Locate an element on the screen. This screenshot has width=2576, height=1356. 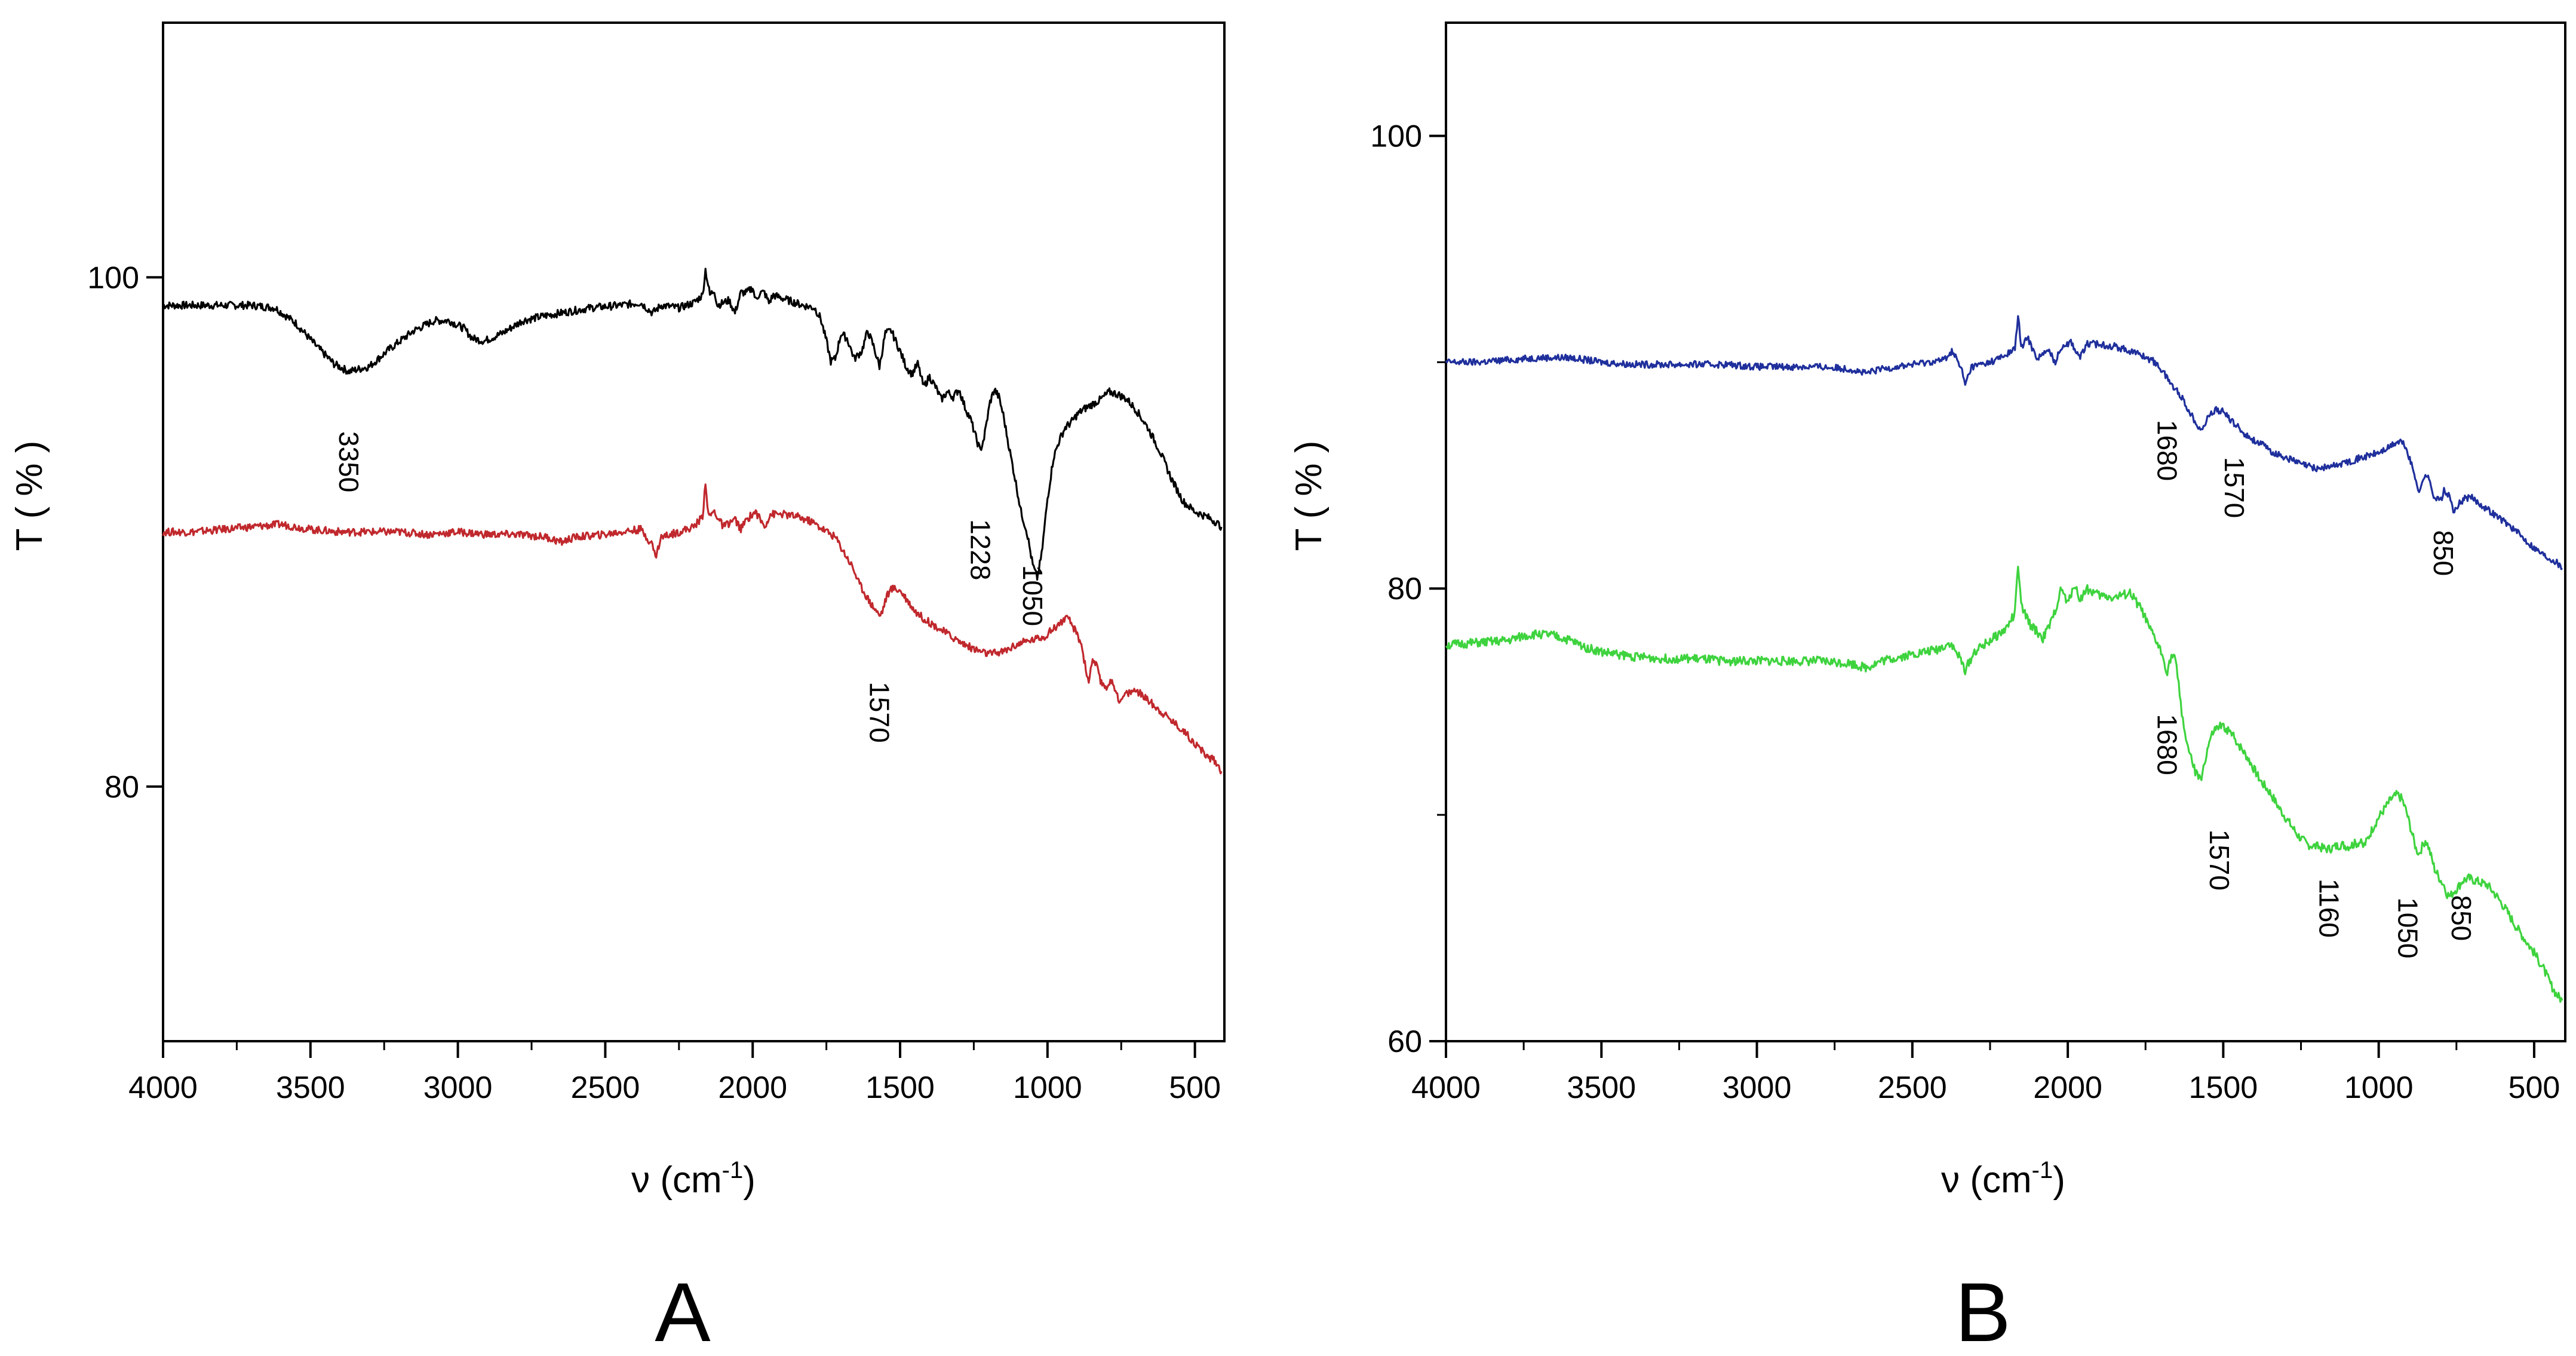
panel-a-x-tick-label: 2000 is located at coordinates (752, 1087).